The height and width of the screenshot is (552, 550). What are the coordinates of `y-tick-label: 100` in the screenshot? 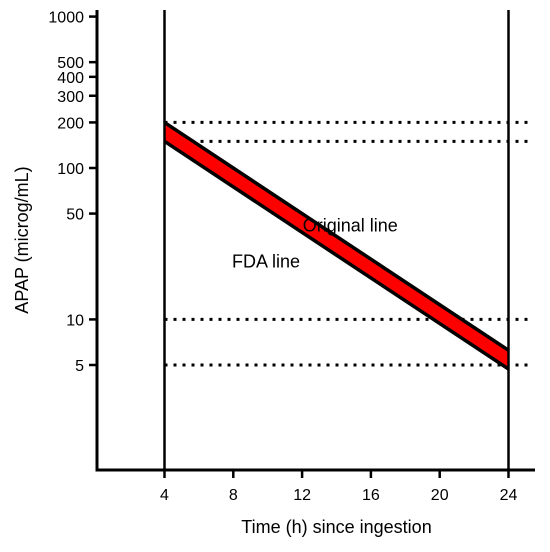 It's located at (70, 169).